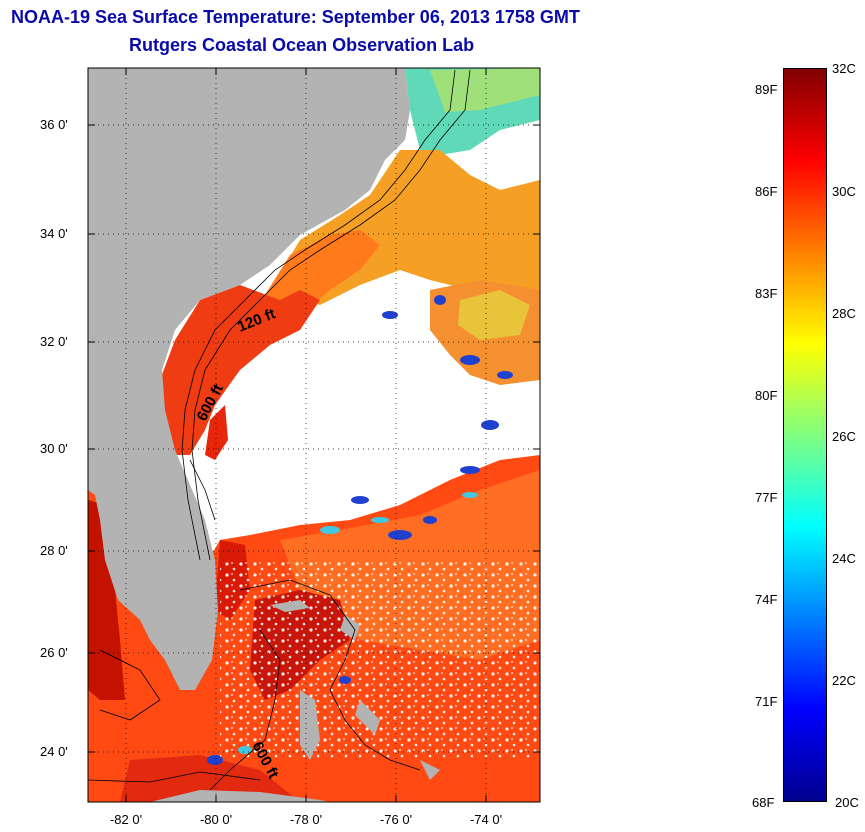 This screenshot has width=865, height=832. I want to click on colorbar-label-c: 28C, so click(844, 313).